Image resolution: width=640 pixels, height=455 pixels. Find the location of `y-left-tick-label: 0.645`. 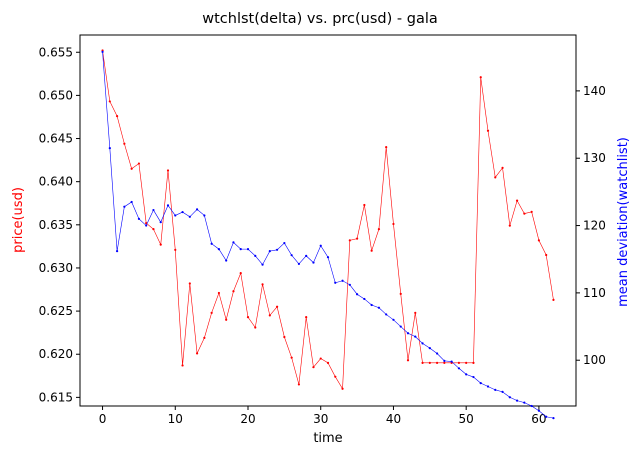

y-left-tick-label: 0.645 is located at coordinates (56, 139).